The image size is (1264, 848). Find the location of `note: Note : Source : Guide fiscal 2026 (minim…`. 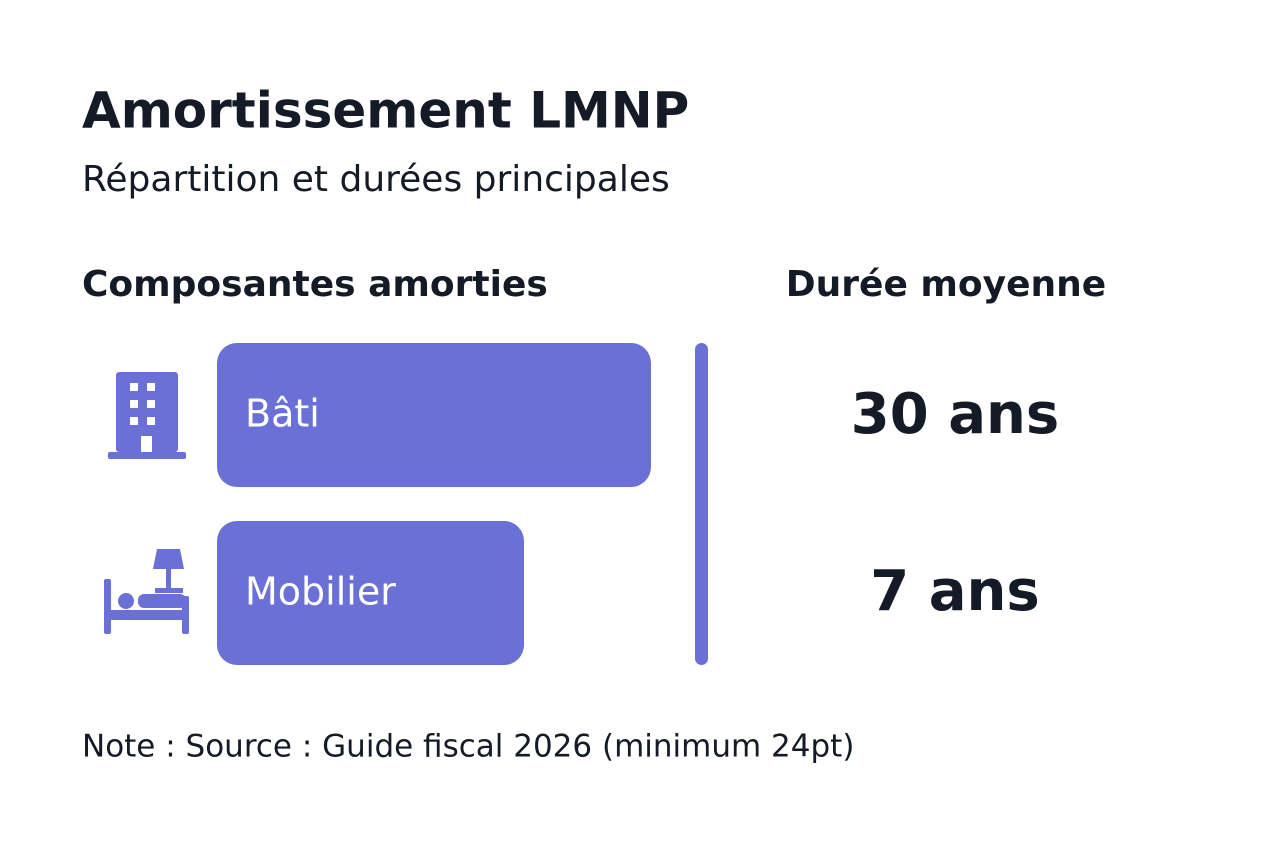

note: Note : Source : Guide fiscal 2026 (minim… is located at coordinates (468, 747).